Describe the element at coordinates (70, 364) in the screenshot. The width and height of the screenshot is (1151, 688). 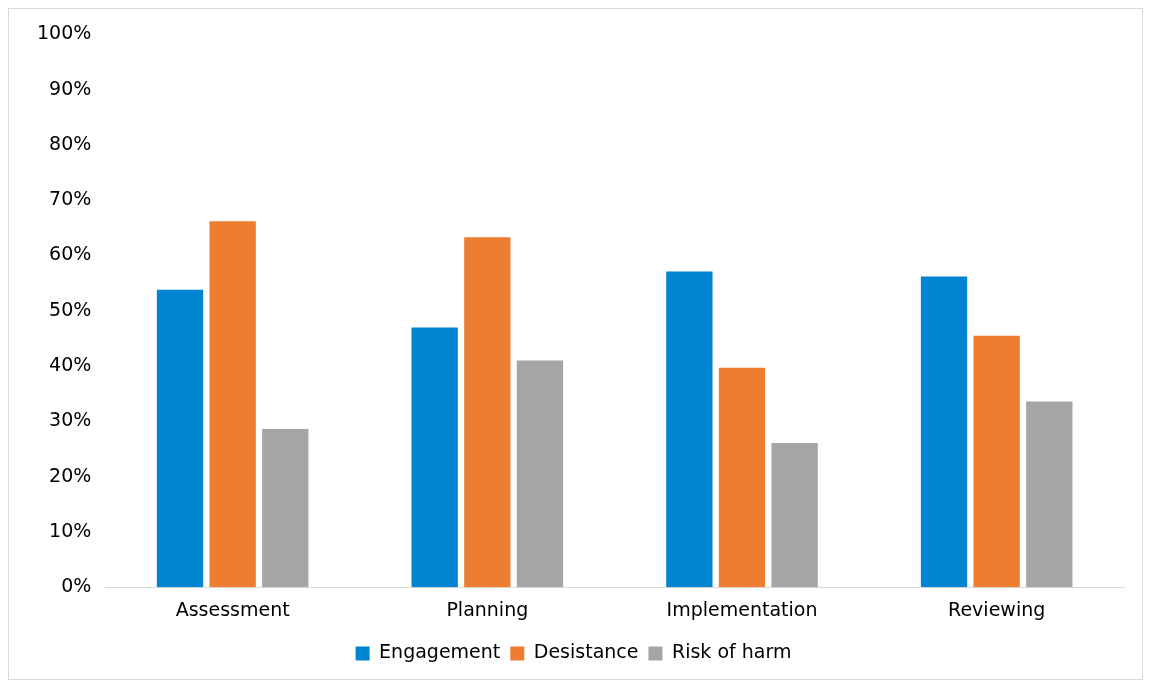
I see `y-tick-label: 40%` at that location.